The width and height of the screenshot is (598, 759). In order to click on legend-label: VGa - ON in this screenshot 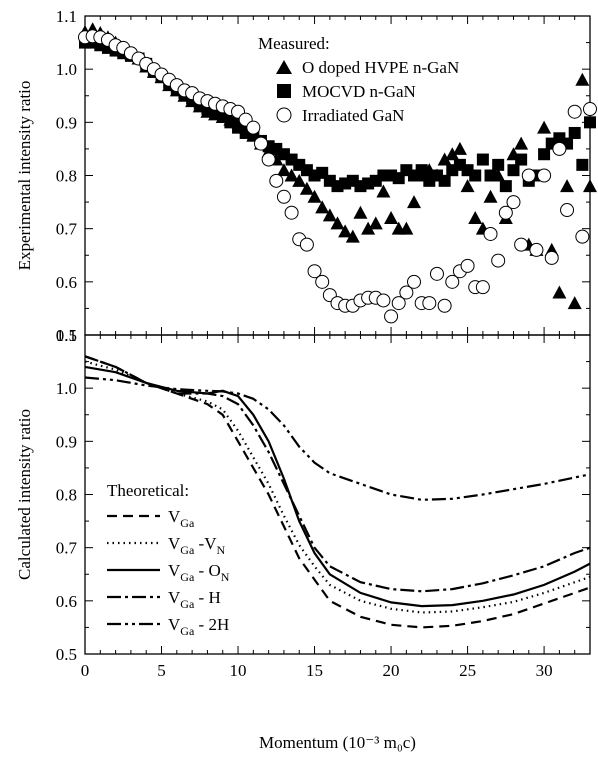, I will do `click(199, 572)`.